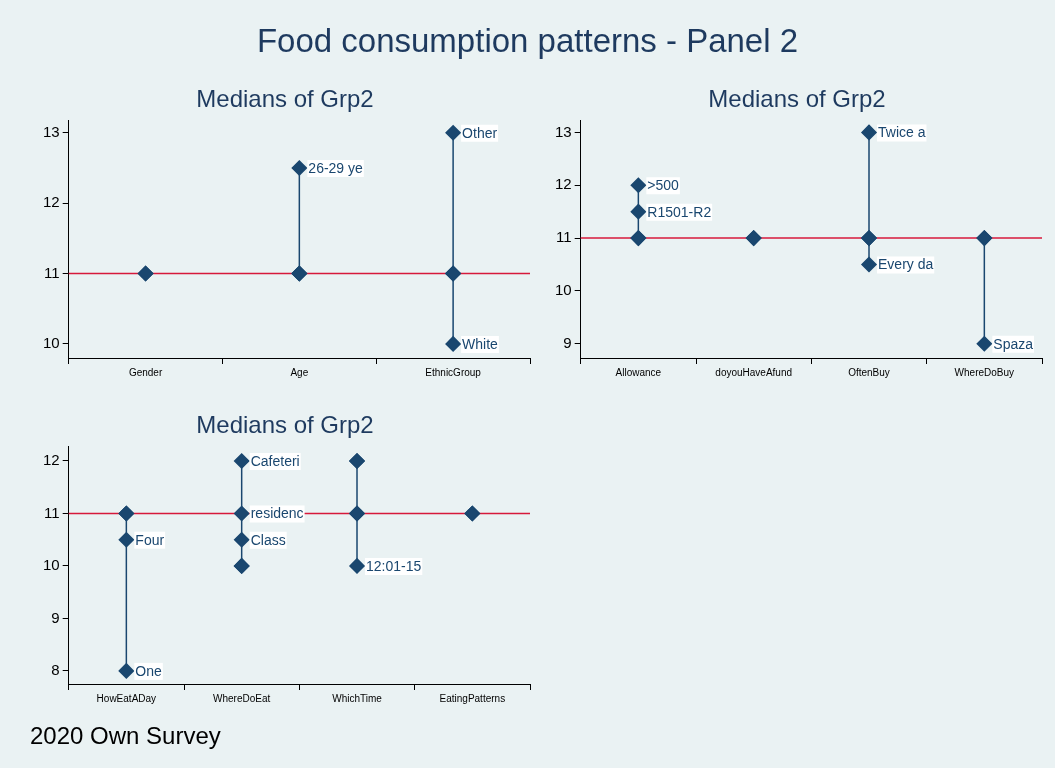  What do you see at coordinates (1013, 343) in the screenshot?
I see `data-label: Spaza` at bounding box center [1013, 343].